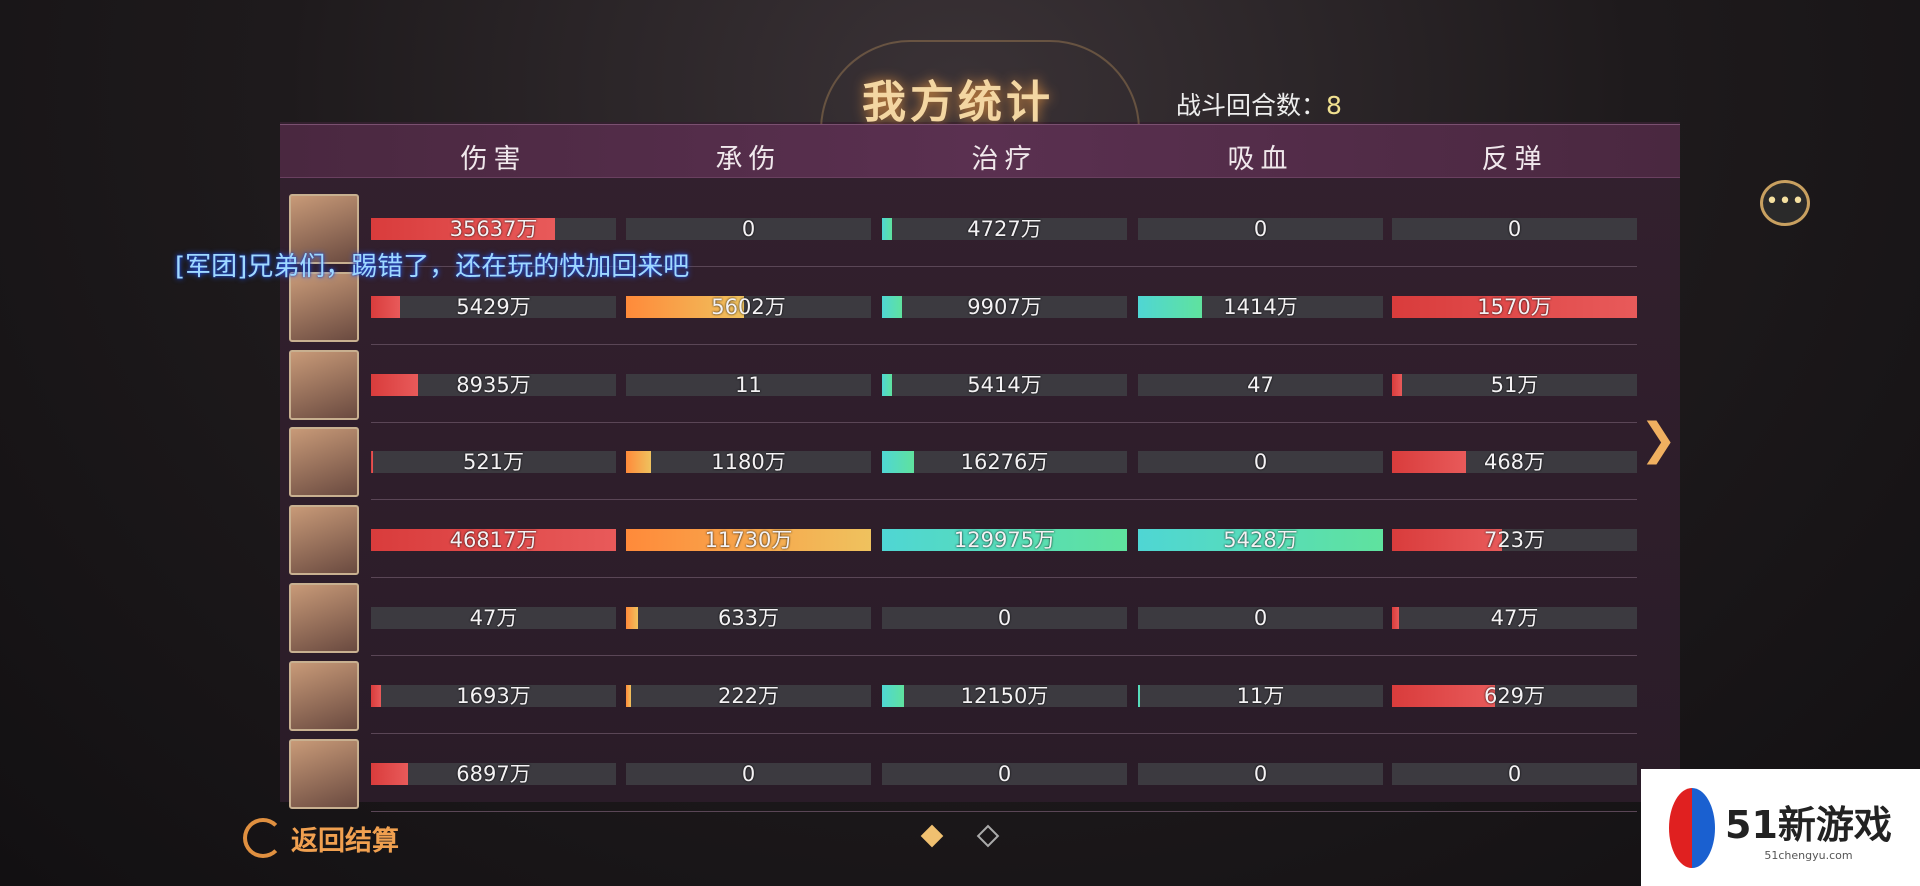 The height and width of the screenshot is (886, 1920). I want to click on column-header: 伤害 承伤 治疗 吸血 反弹, so click(980, 151).